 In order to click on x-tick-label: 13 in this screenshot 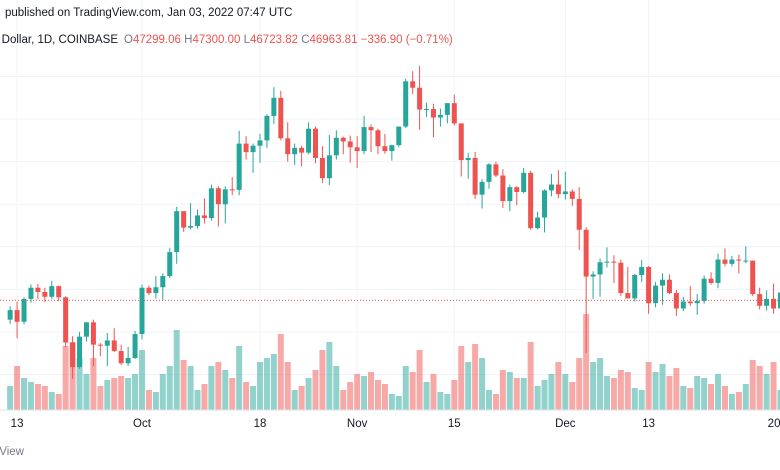, I will do `click(648, 424)`.